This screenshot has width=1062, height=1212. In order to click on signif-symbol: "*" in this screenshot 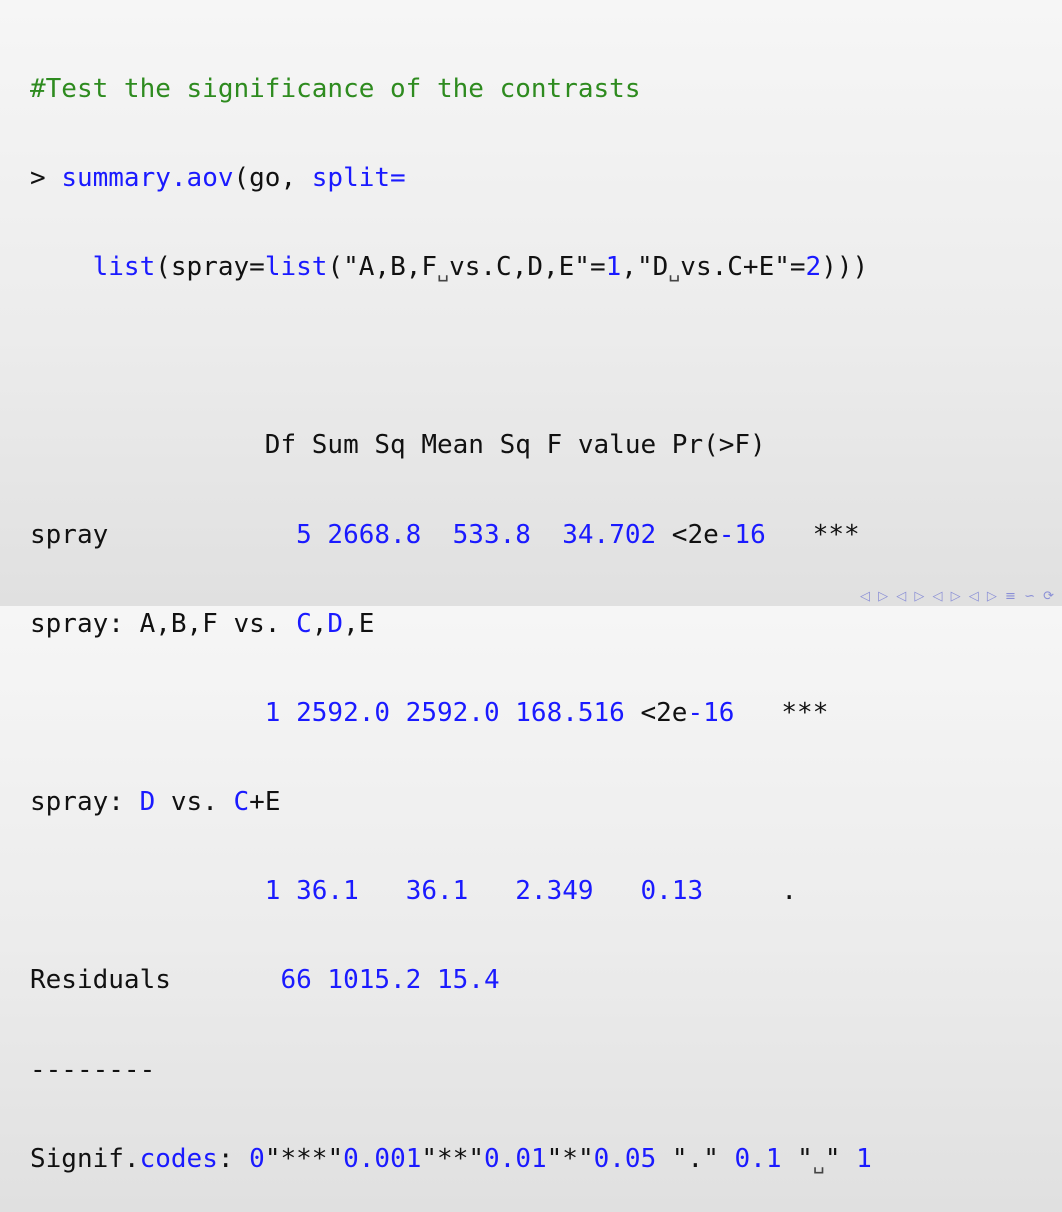, I will do `click(570, 1158)`.